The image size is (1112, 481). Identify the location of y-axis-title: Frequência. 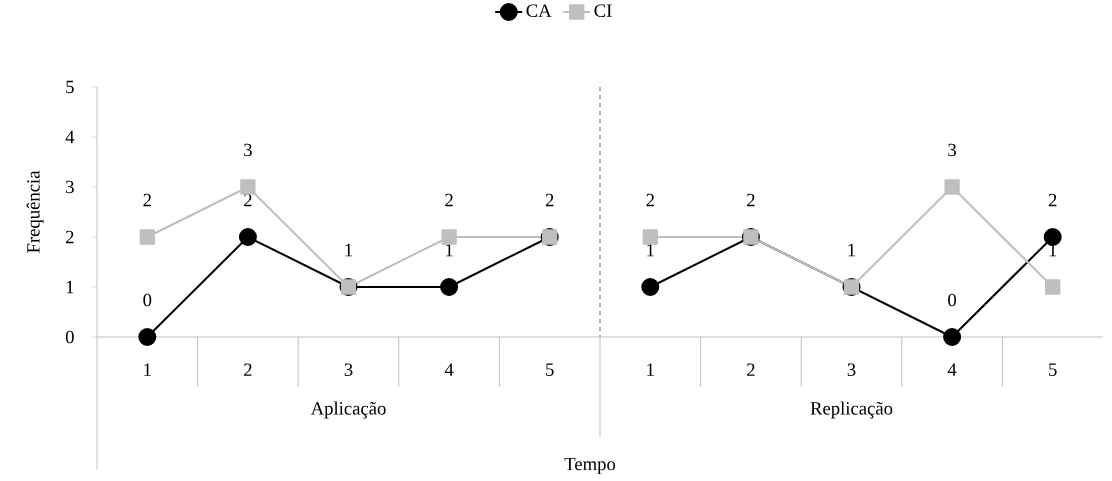
(35, 211).